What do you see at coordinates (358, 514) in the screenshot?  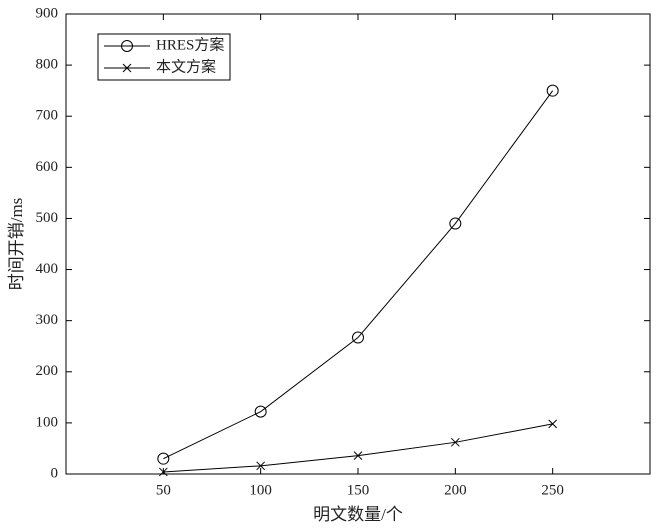 I see `x-axis-label: 明文数量/个` at bounding box center [358, 514].